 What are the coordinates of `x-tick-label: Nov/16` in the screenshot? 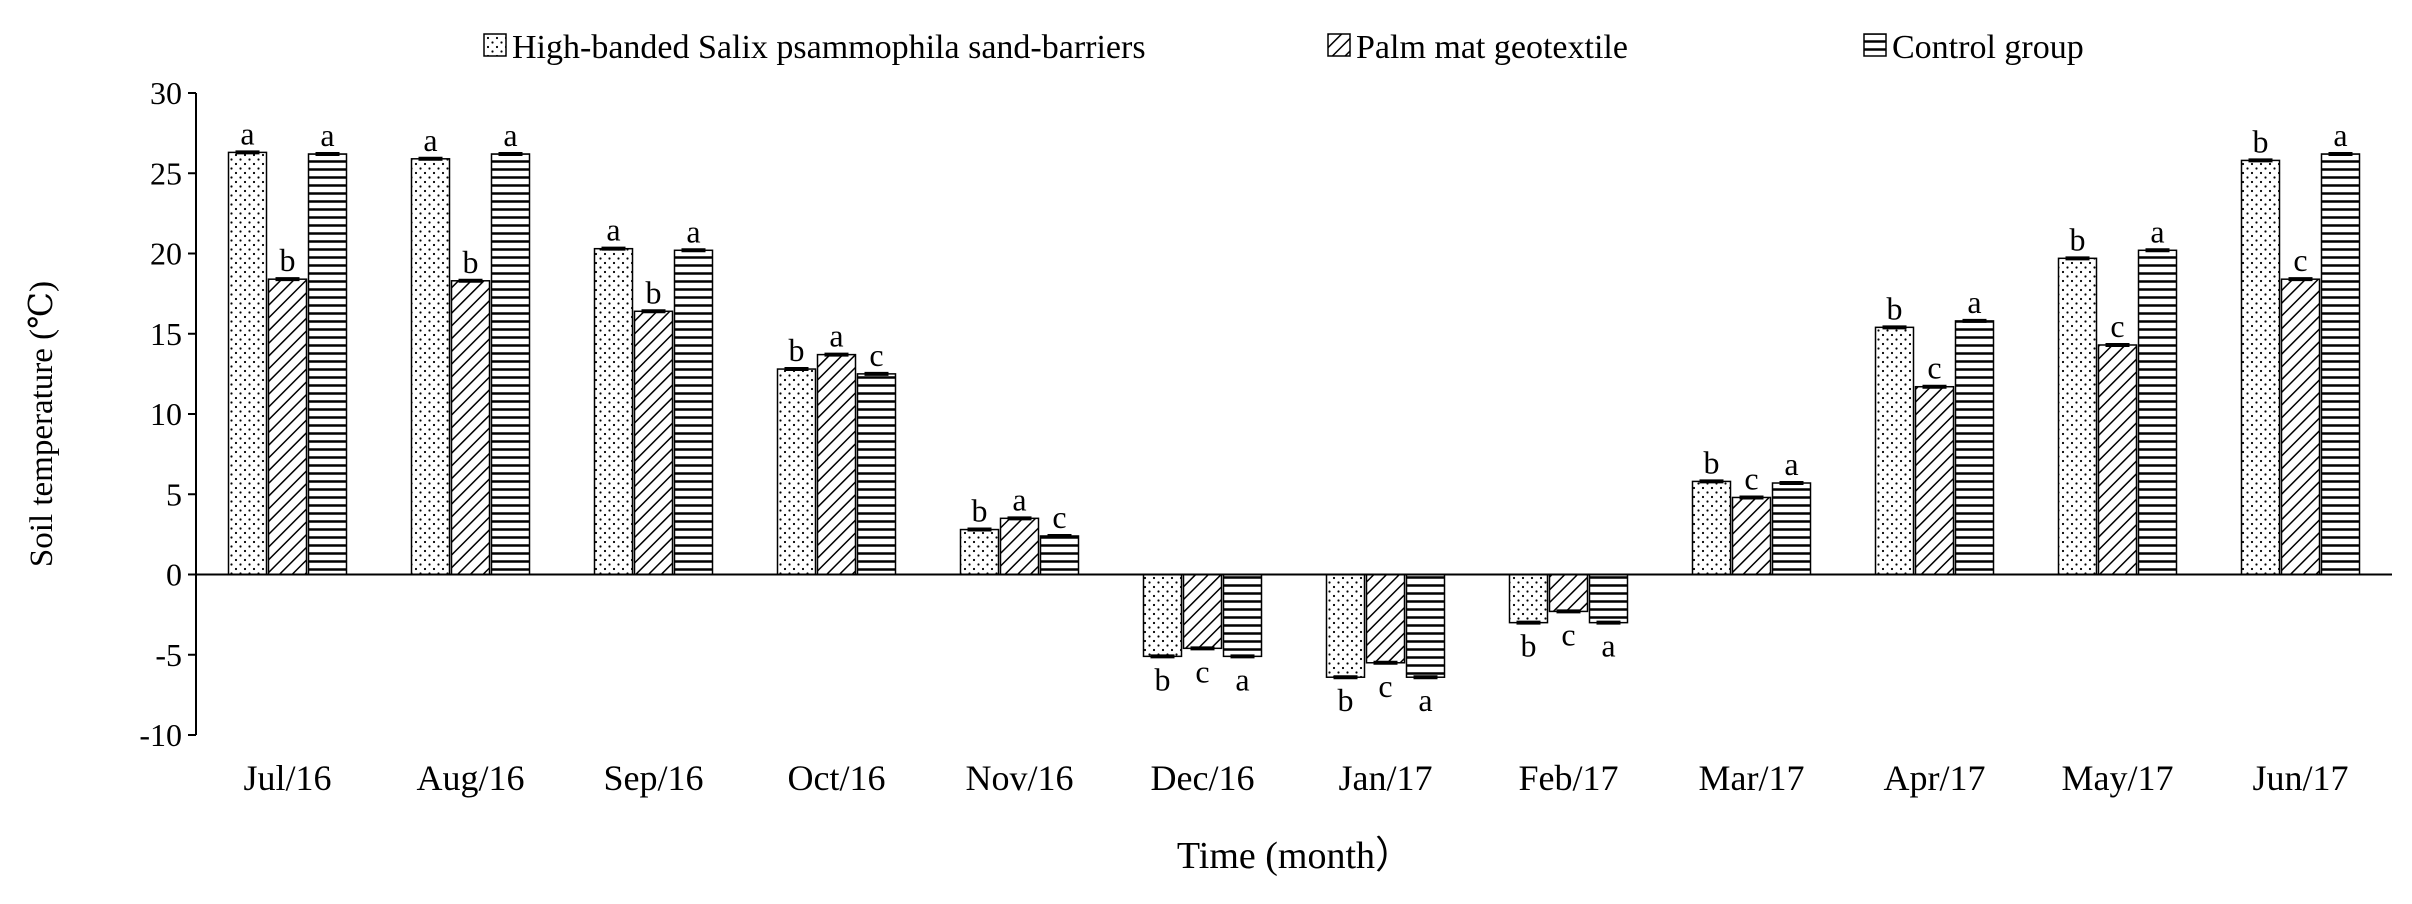 It's located at (1020, 778).